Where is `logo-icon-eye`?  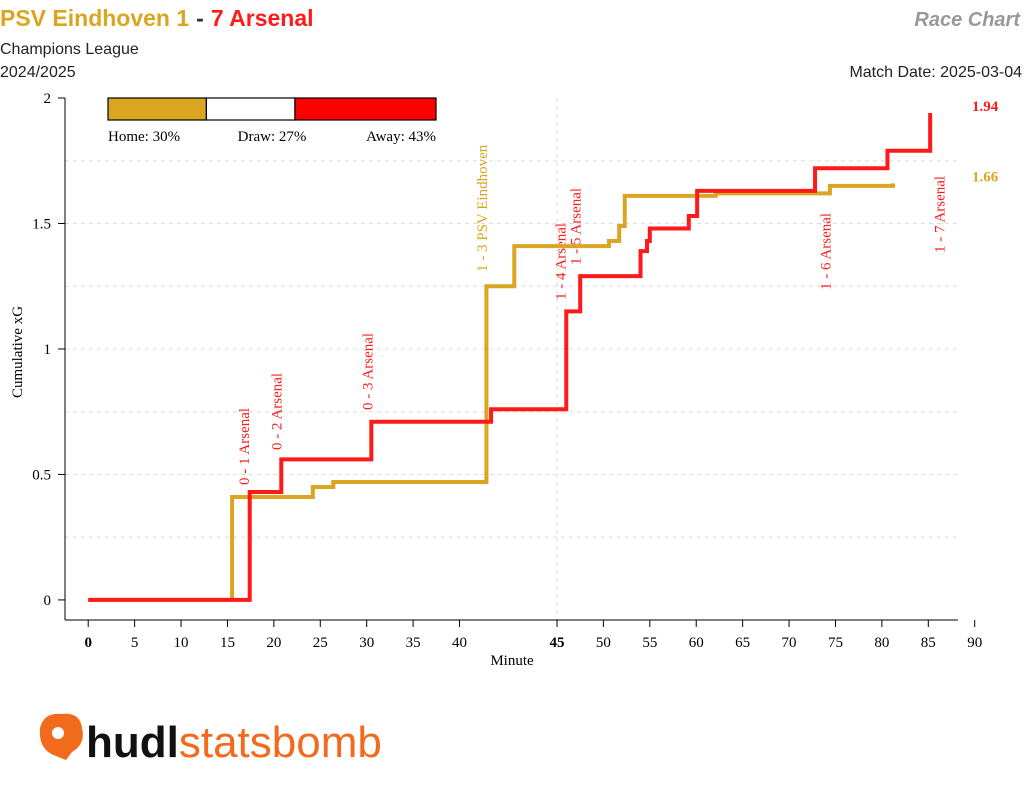 logo-icon-eye is located at coordinates (58, 733).